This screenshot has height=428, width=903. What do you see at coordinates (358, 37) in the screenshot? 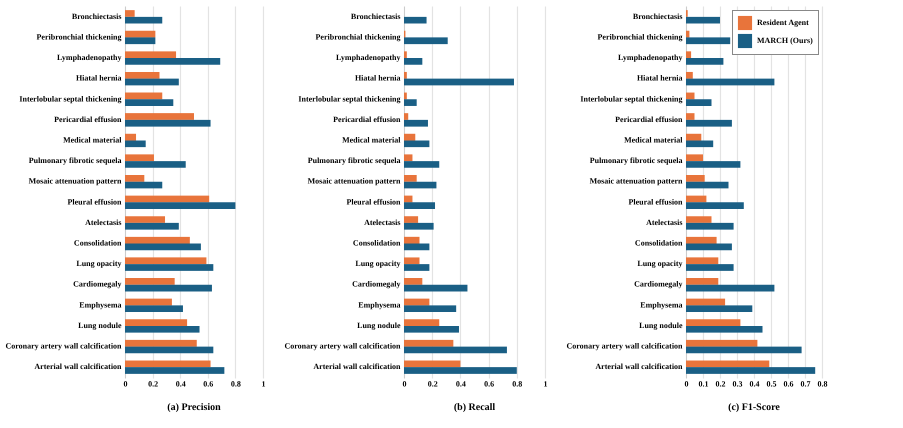
I see `y-tick-label: Peribronchial thickening` at bounding box center [358, 37].